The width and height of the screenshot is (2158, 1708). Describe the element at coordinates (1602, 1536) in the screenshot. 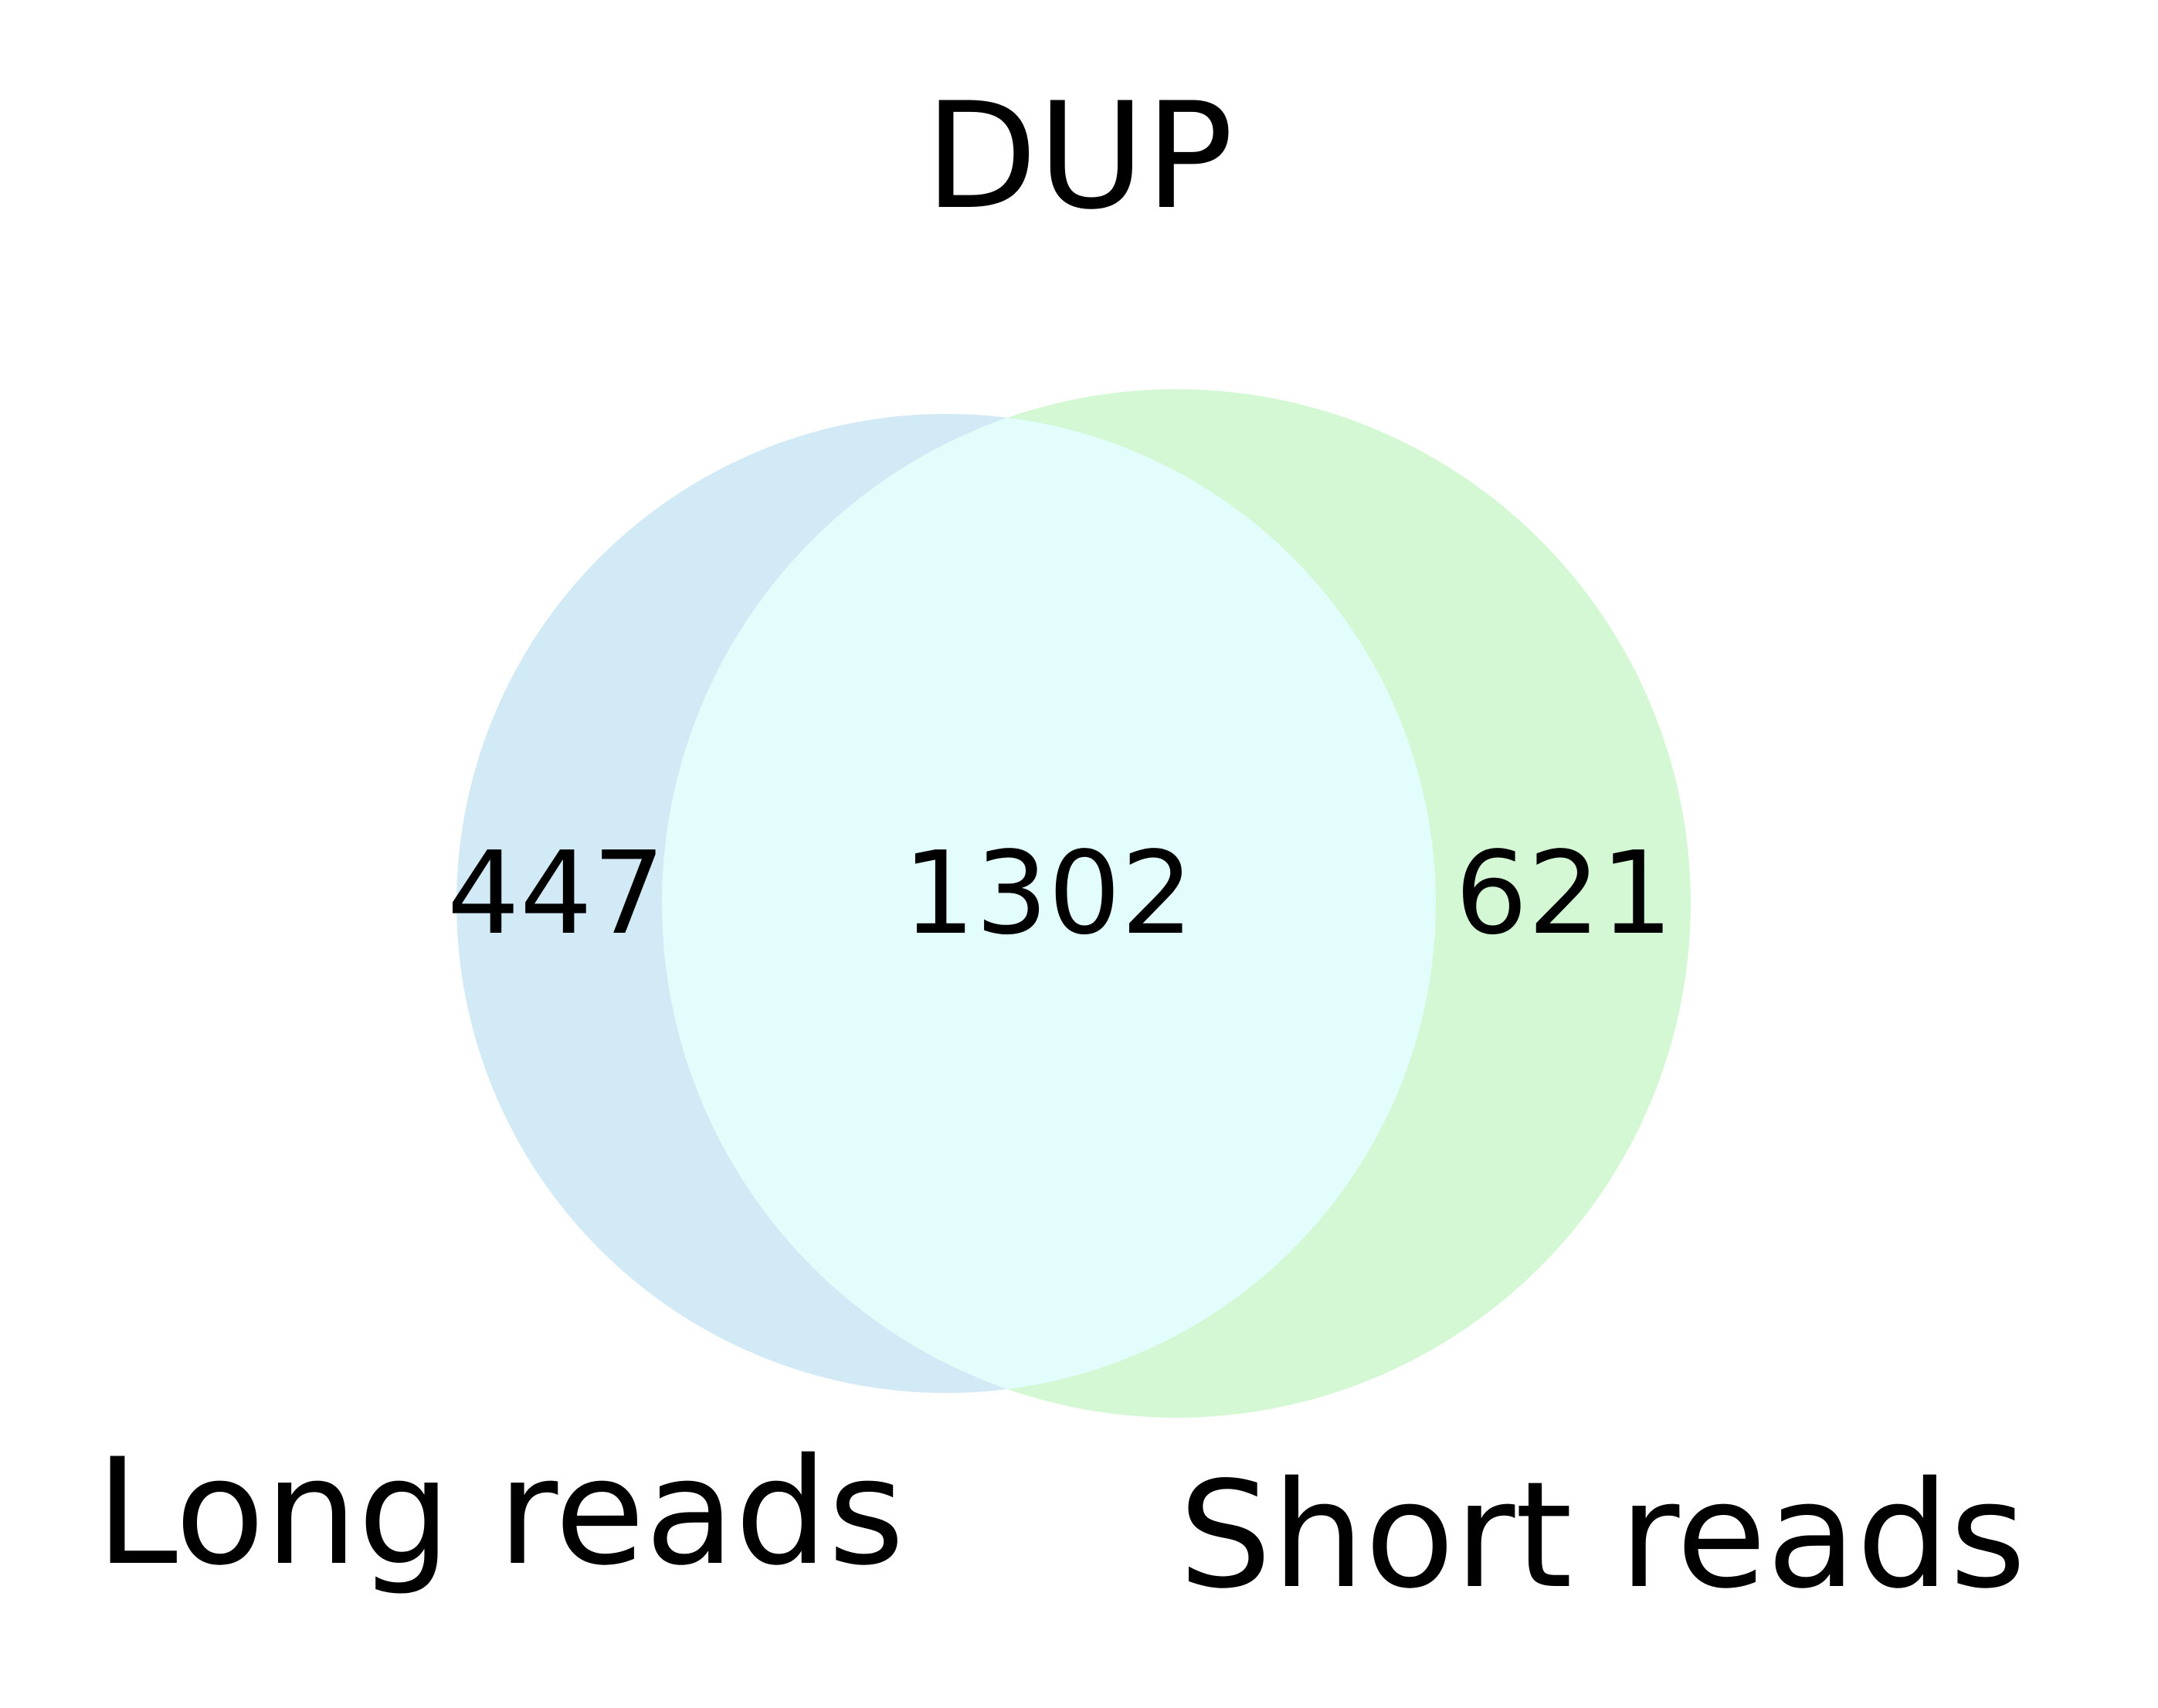

I see `right-set-label: Short reads` at that location.